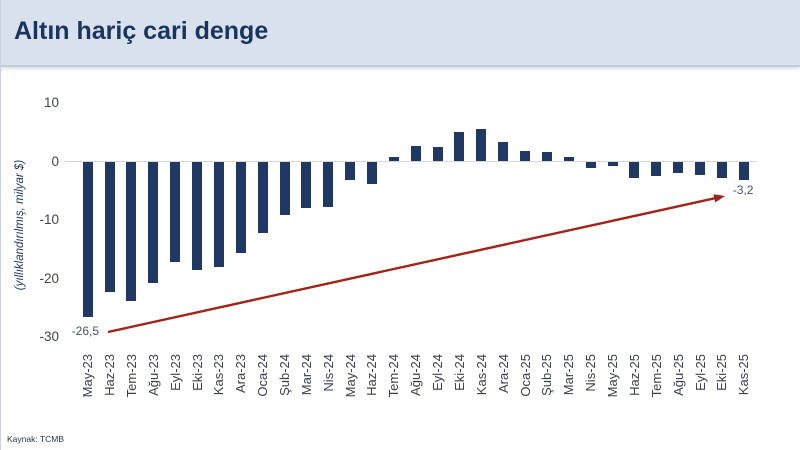  What do you see at coordinates (481, 375) in the screenshot?
I see `x-label-Kas-24: Kas-24` at bounding box center [481, 375].